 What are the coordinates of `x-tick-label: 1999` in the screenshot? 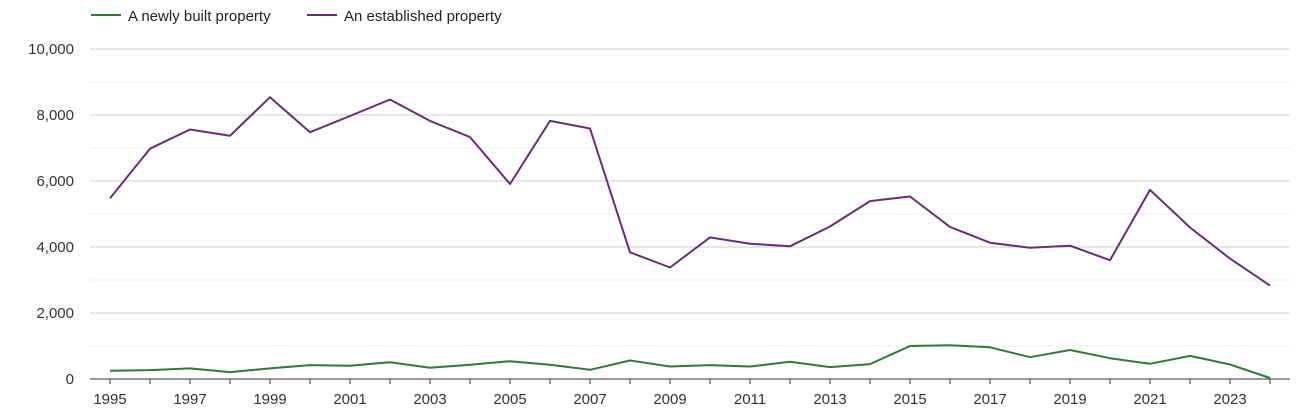 It's located at (269, 399).